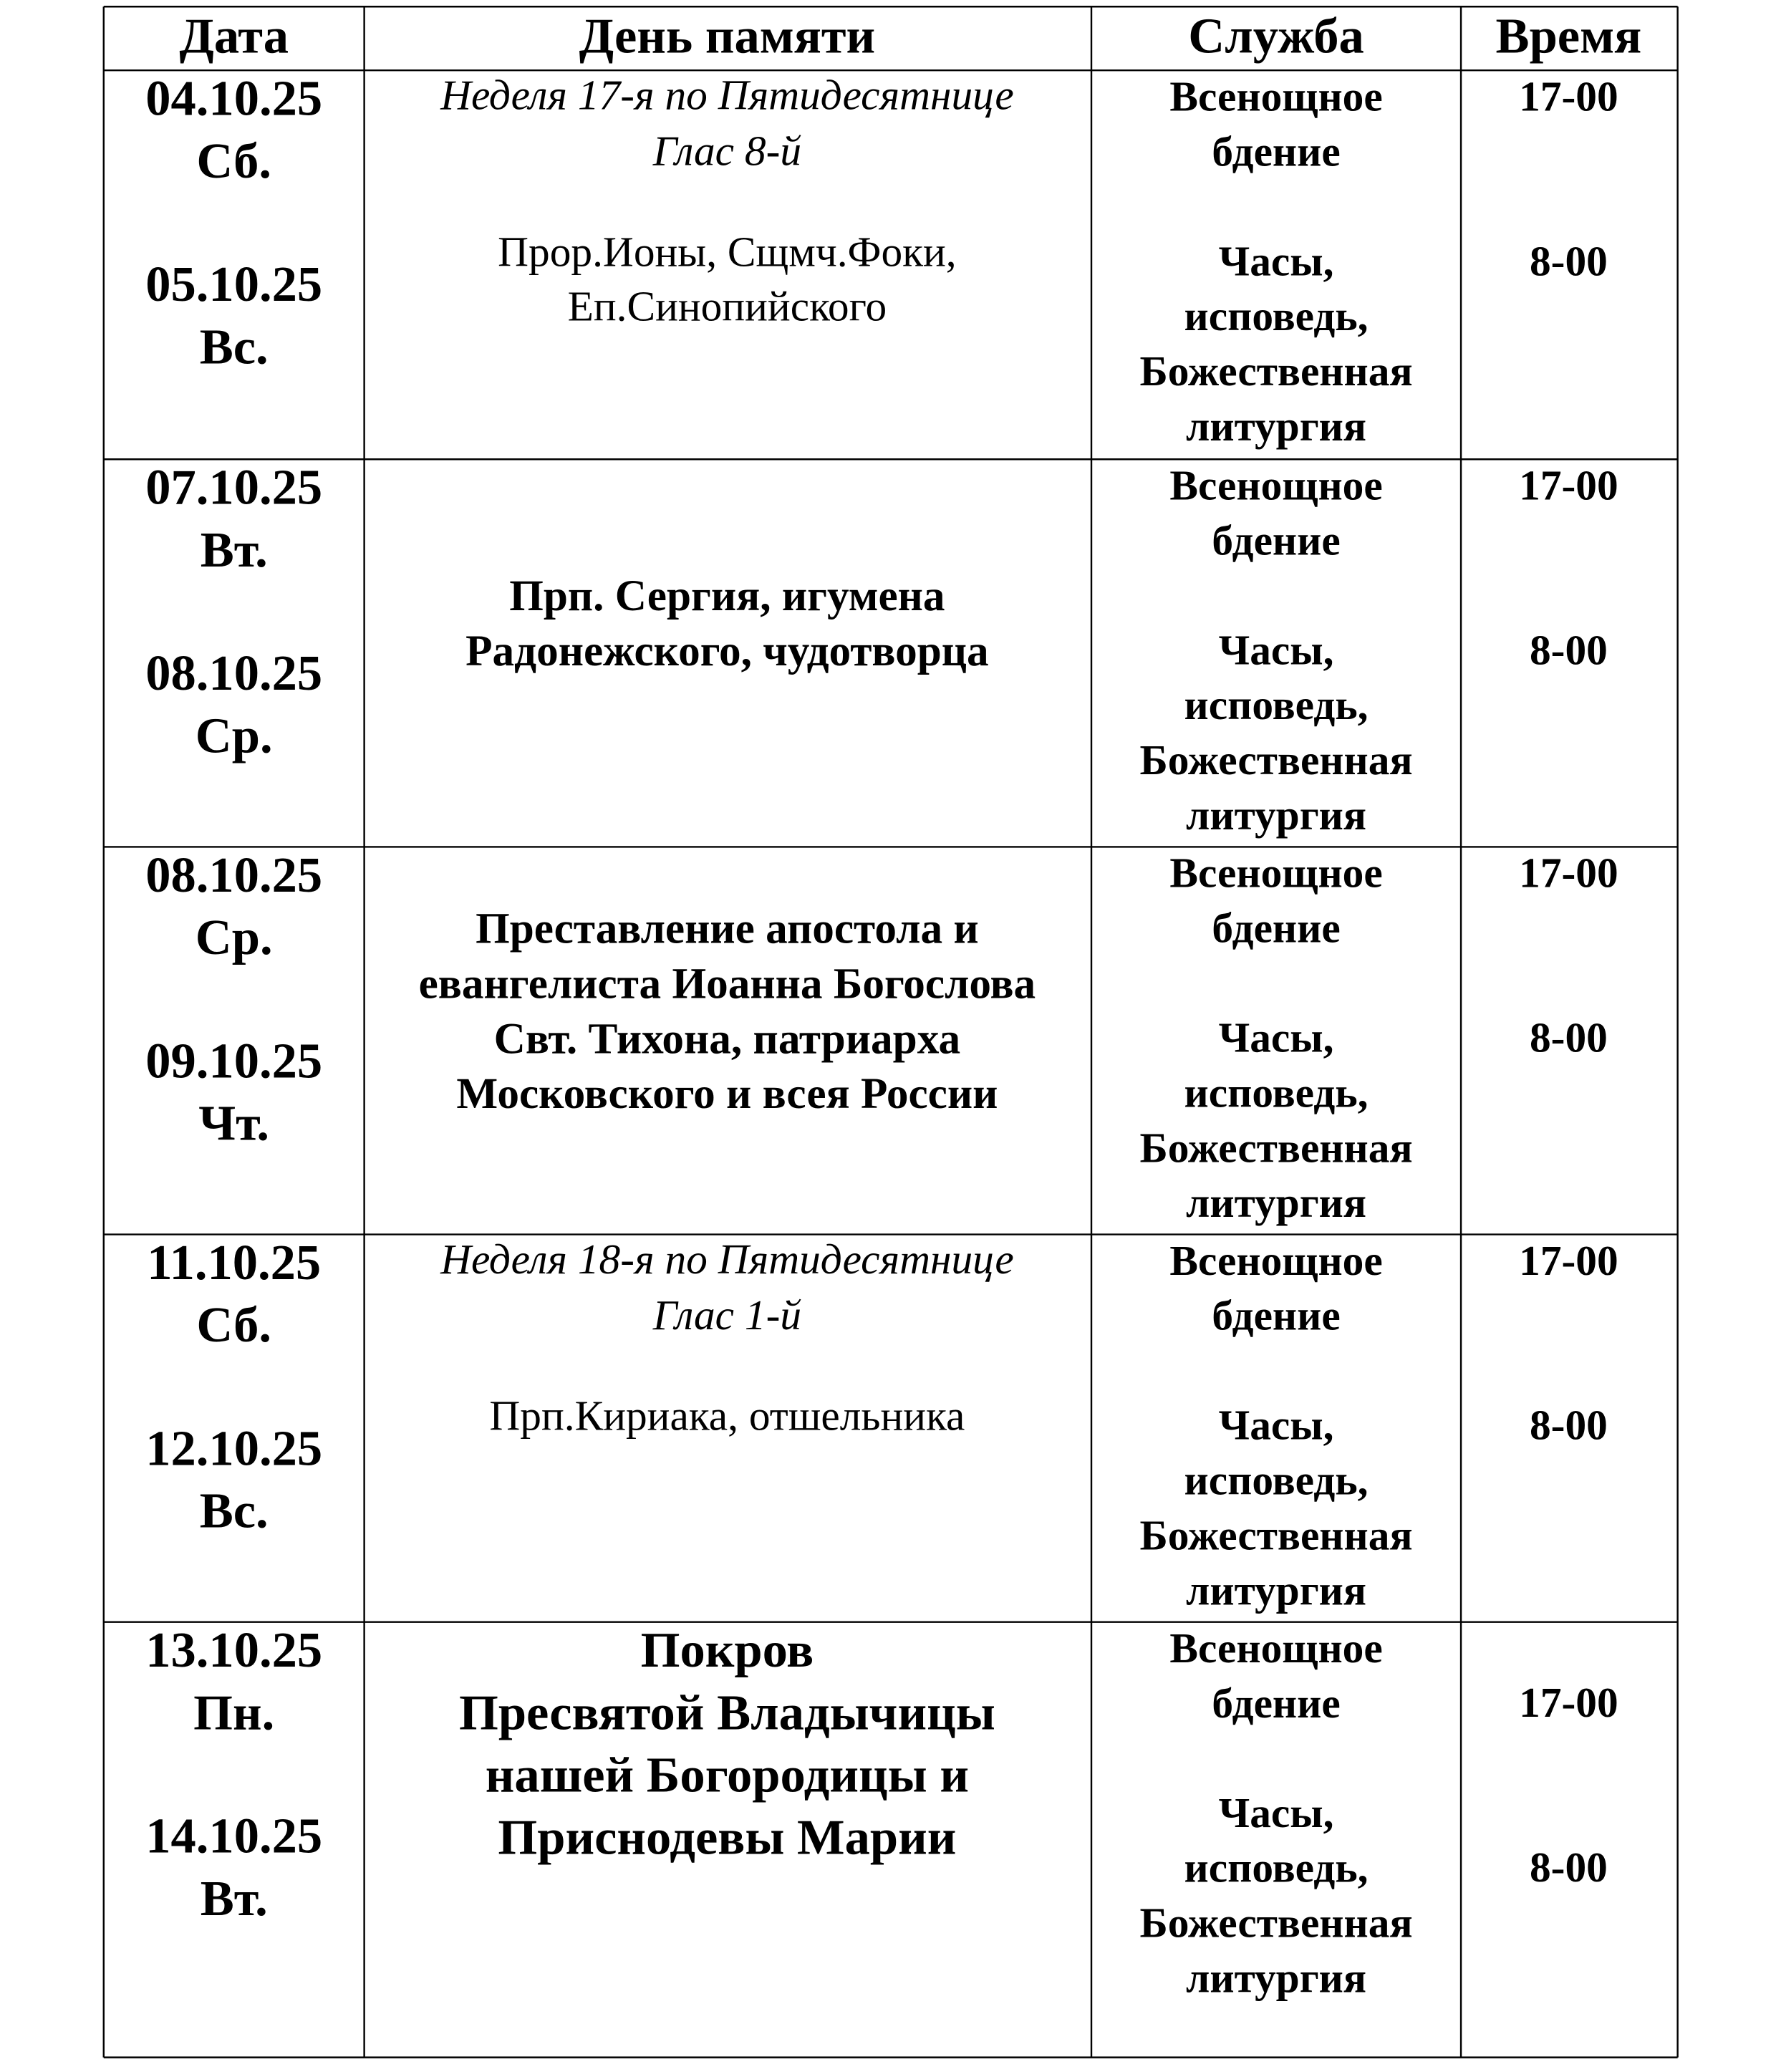  What do you see at coordinates (727, 1315) in the screenshot?
I see `week-note: Глас 1-й` at bounding box center [727, 1315].